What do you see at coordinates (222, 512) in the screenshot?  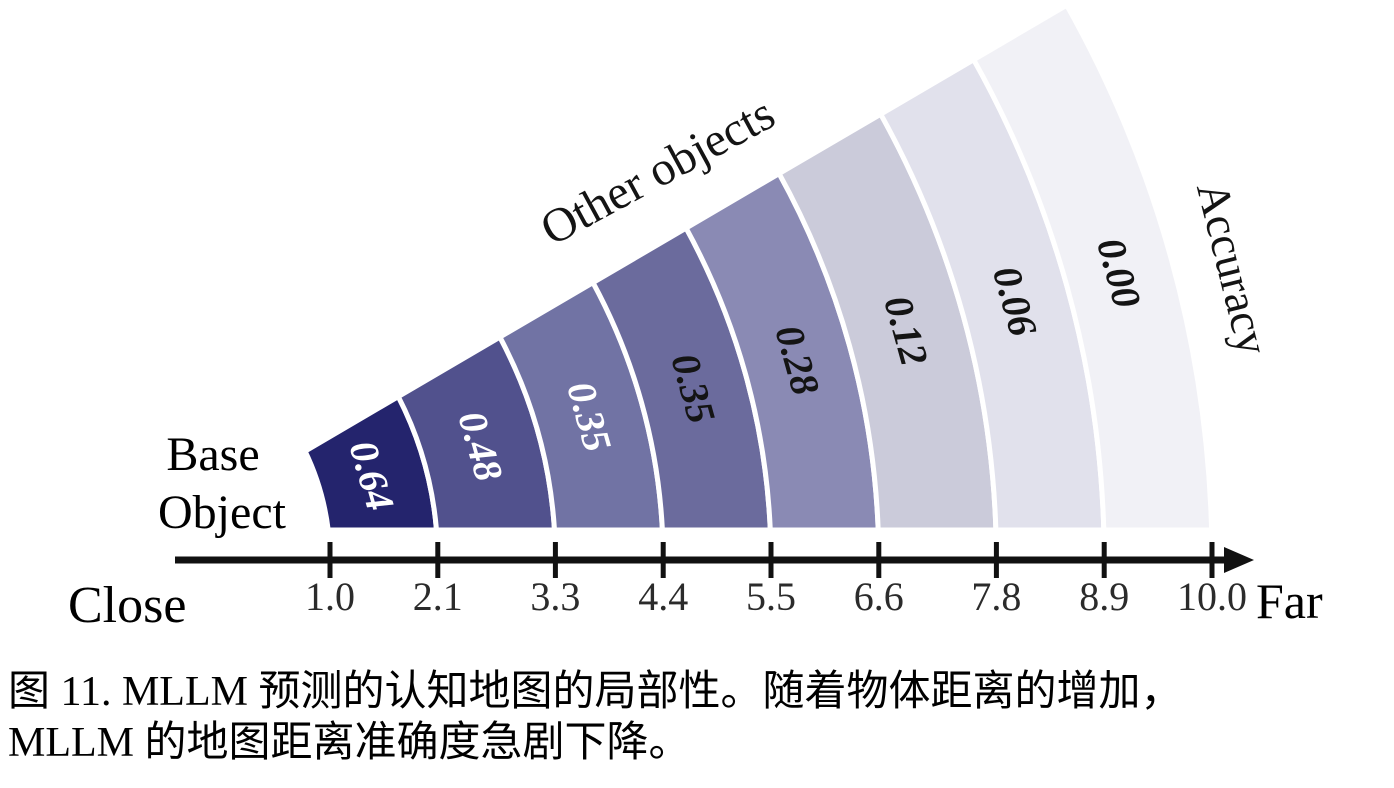 I see `origin-label-line2: Object` at bounding box center [222, 512].